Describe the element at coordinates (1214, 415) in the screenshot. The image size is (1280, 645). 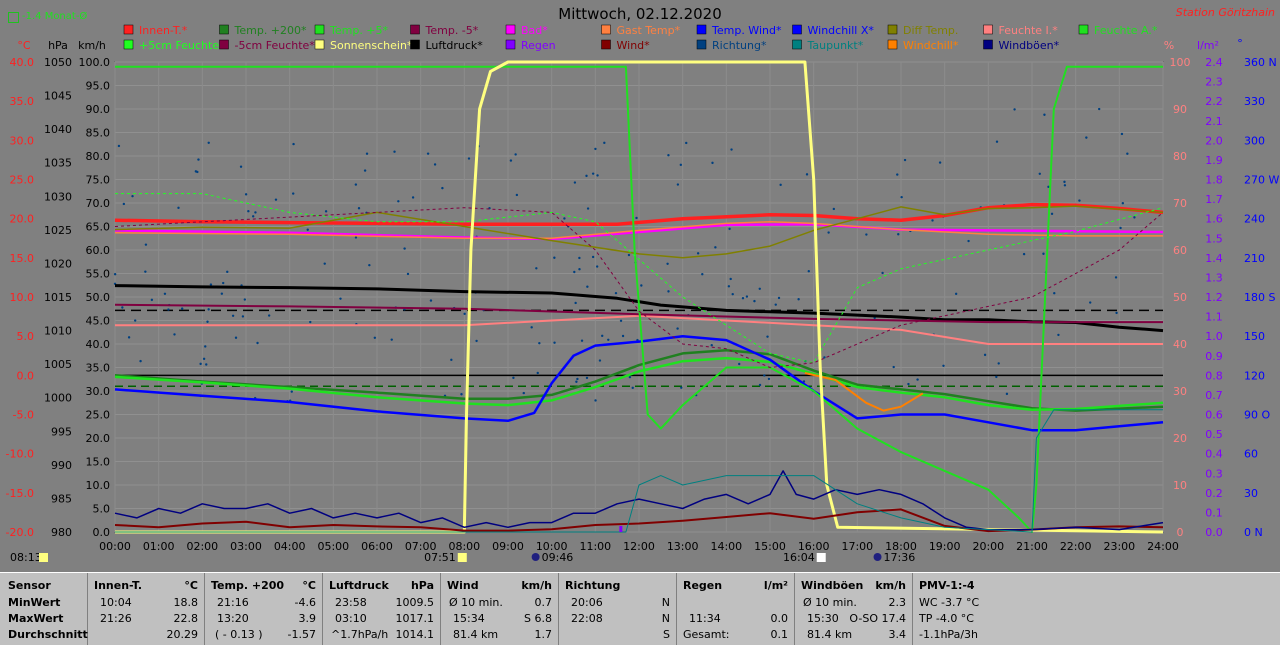
I see `axis-tick-rain: 0.6` at that location.